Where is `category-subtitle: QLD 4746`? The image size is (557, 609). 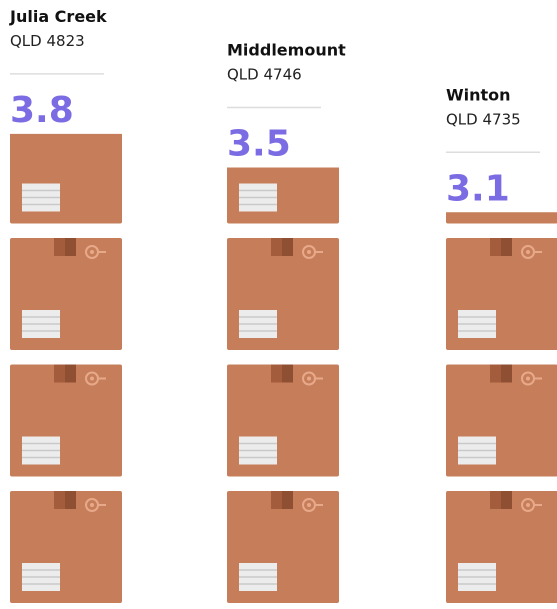
category-subtitle: QLD 4746 is located at coordinates (264, 75).